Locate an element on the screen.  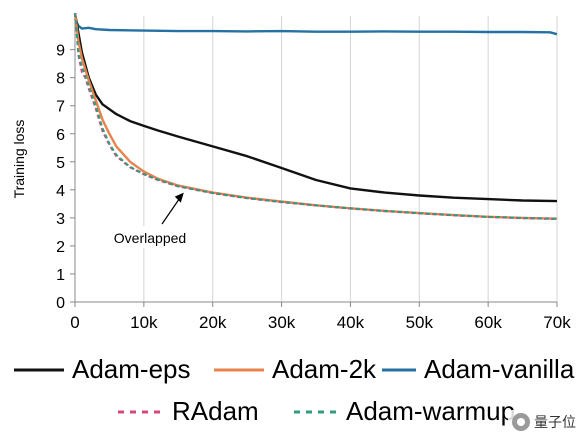
annotation-arrow-head is located at coordinates (179, 197).